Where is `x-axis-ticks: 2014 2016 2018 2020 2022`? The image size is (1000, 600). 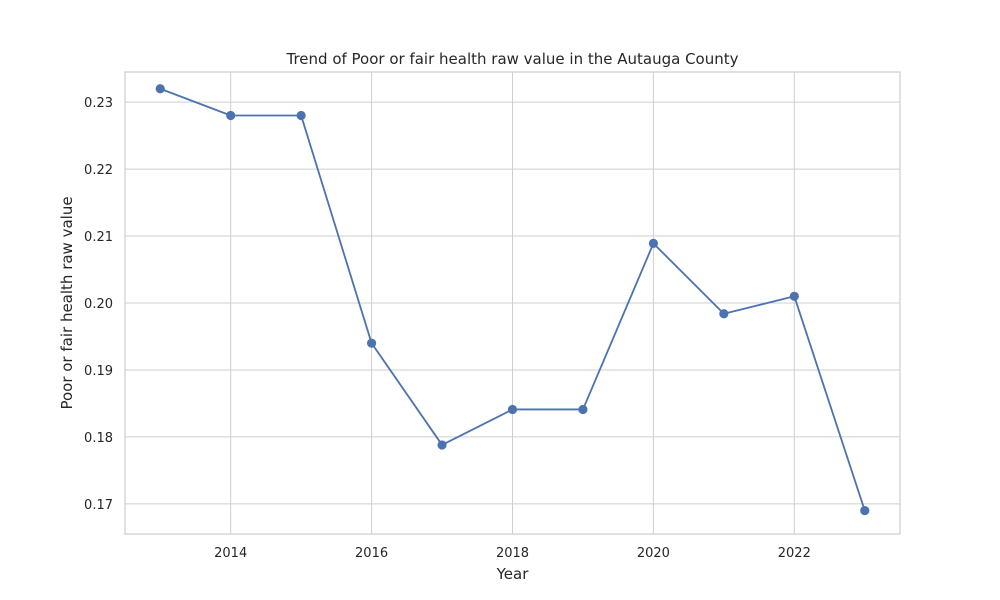 x-axis-ticks: 2014 2016 2018 2020 2022 is located at coordinates (512, 553).